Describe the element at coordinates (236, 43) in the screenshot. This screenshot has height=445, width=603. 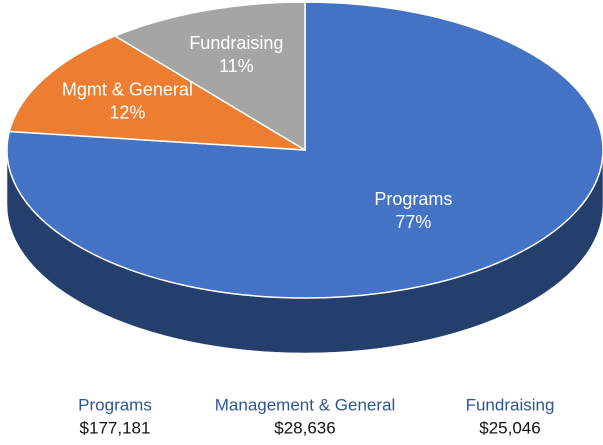
I see `slice-label: Fundraising` at that location.